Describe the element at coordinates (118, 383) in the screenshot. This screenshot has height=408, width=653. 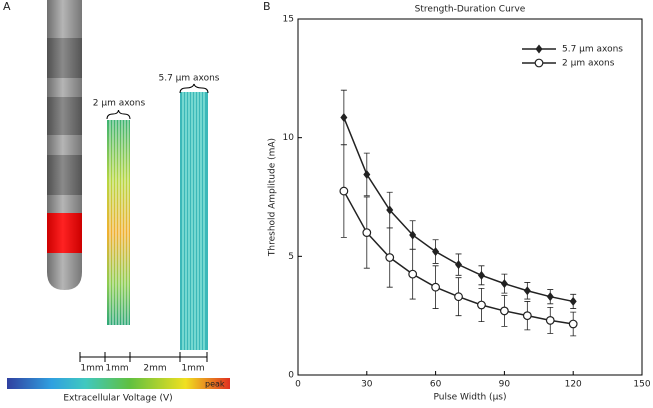
I see `colorbar` at that location.